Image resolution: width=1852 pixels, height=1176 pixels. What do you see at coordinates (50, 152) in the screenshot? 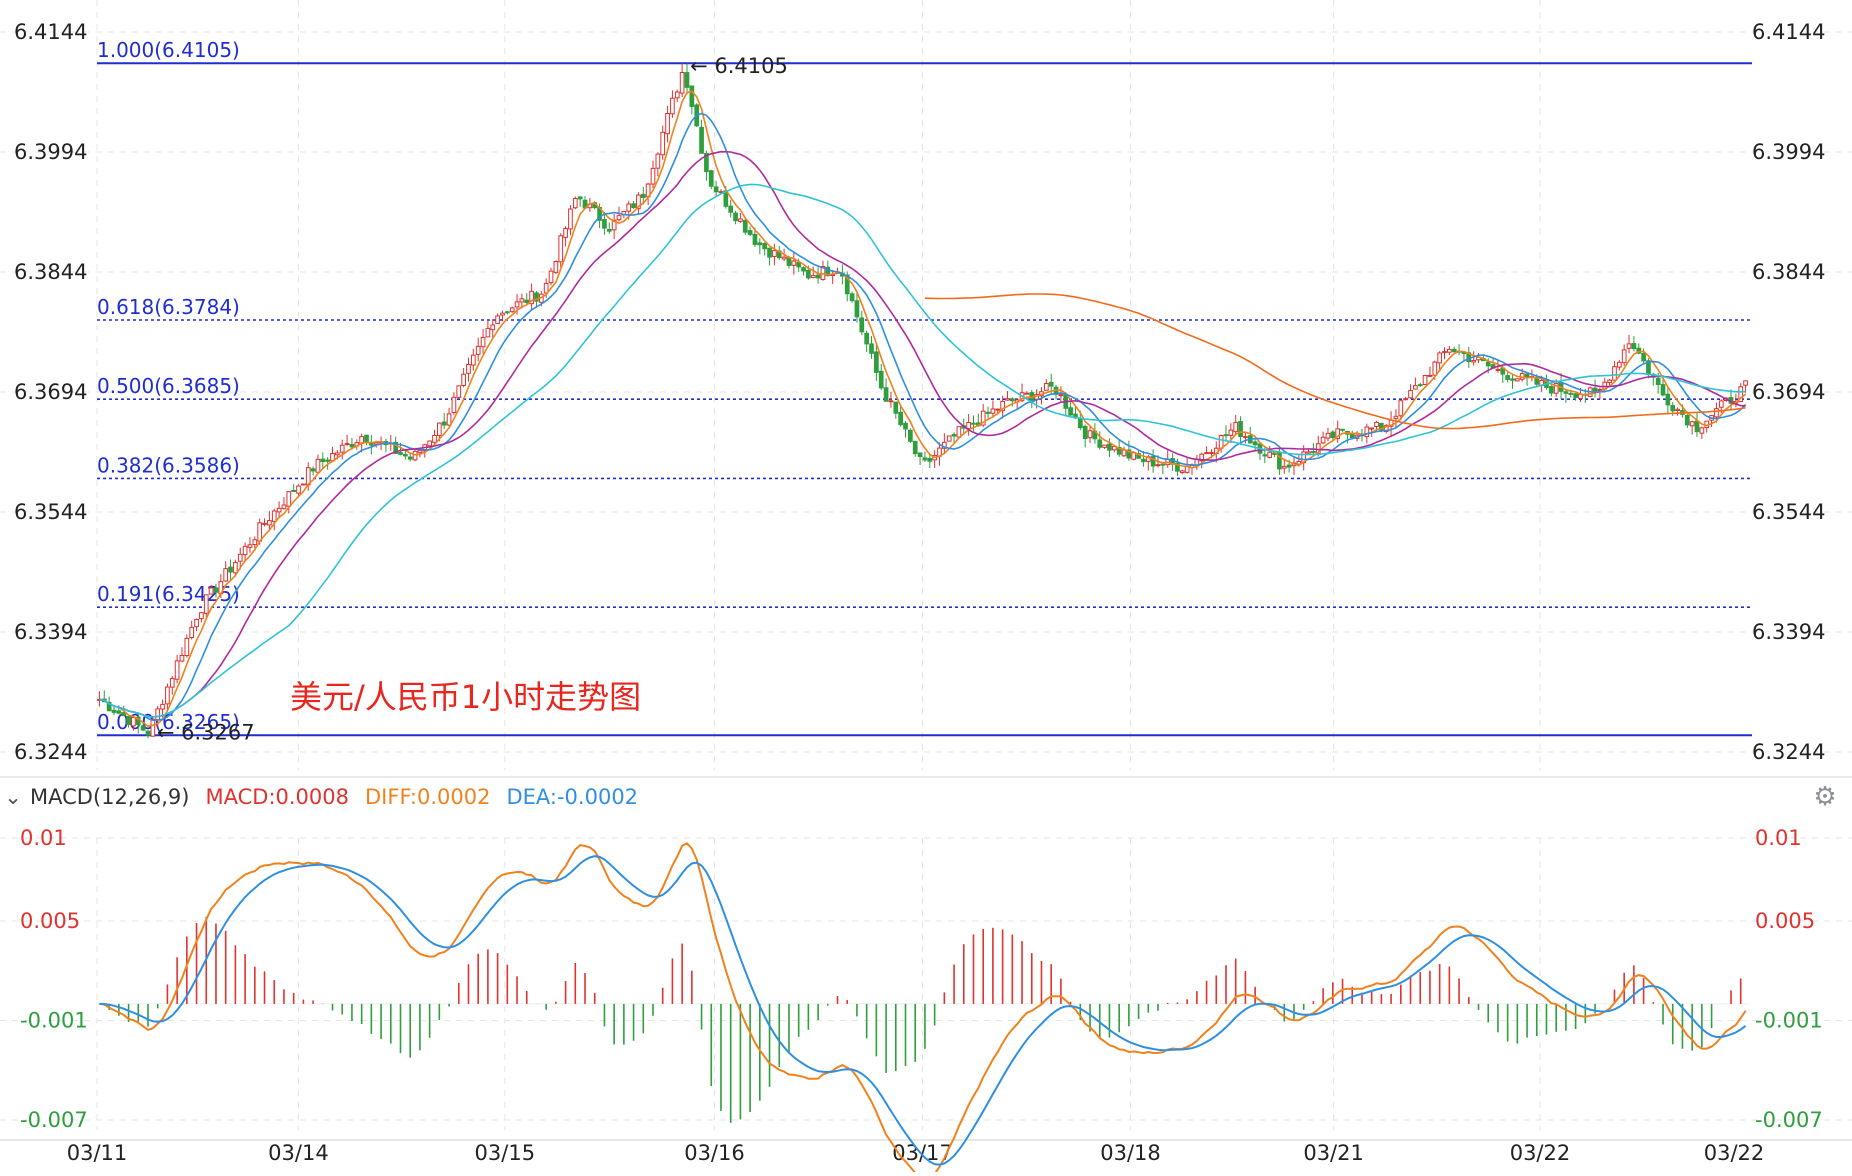
I see `price-tick-left: 6.3994` at bounding box center [50, 152].